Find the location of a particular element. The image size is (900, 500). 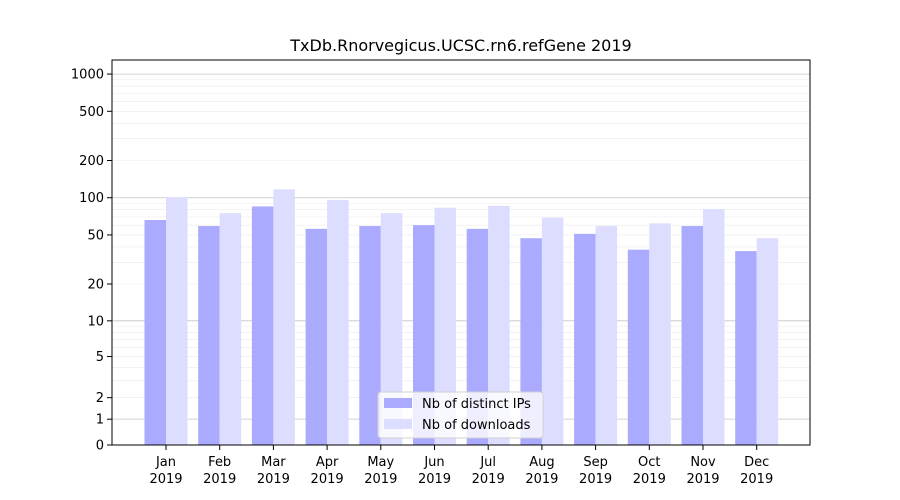

y-tick-label: 0 is located at coordinates (100, 446).